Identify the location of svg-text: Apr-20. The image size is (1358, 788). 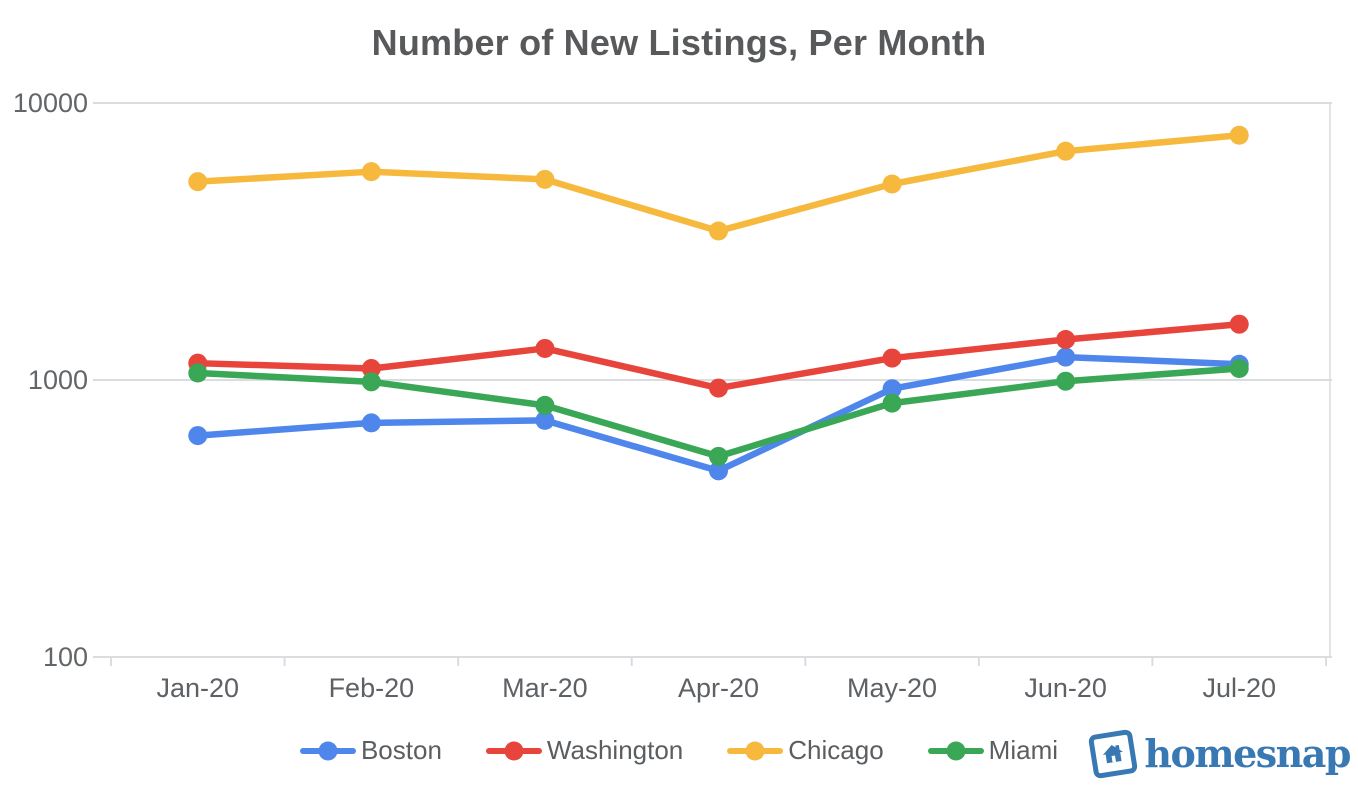
(718, 688).